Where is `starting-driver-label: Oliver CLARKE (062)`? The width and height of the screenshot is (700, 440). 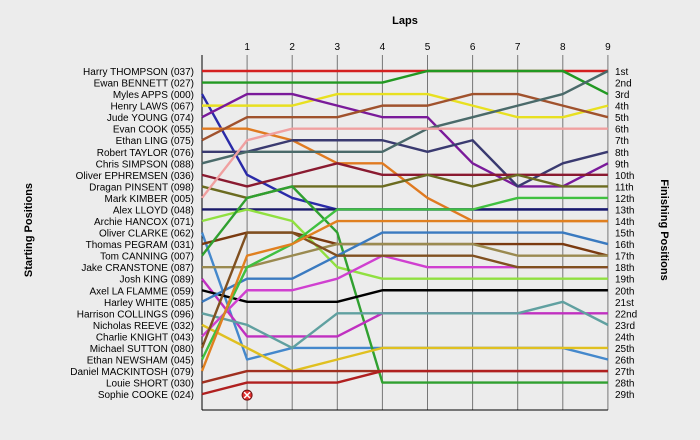 starting-driver-label: Oliver CLARKE (062) is located at coordinates (146, 234).